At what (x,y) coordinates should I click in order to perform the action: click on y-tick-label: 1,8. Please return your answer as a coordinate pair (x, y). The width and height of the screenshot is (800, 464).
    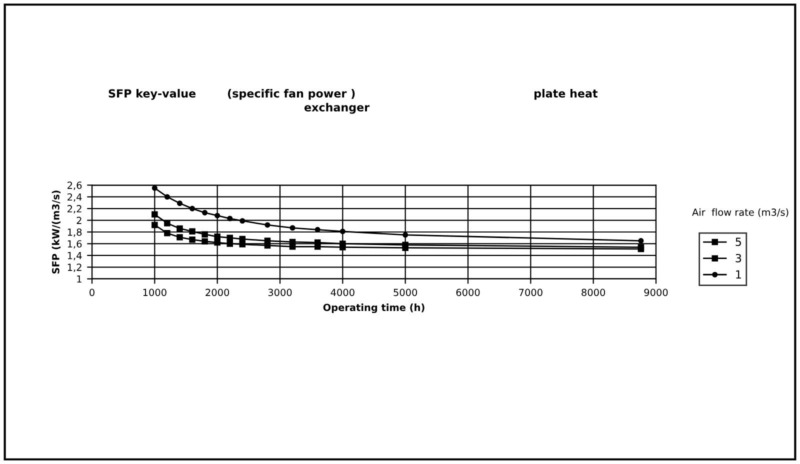
    Looking at the image, I should click on (75, 232).